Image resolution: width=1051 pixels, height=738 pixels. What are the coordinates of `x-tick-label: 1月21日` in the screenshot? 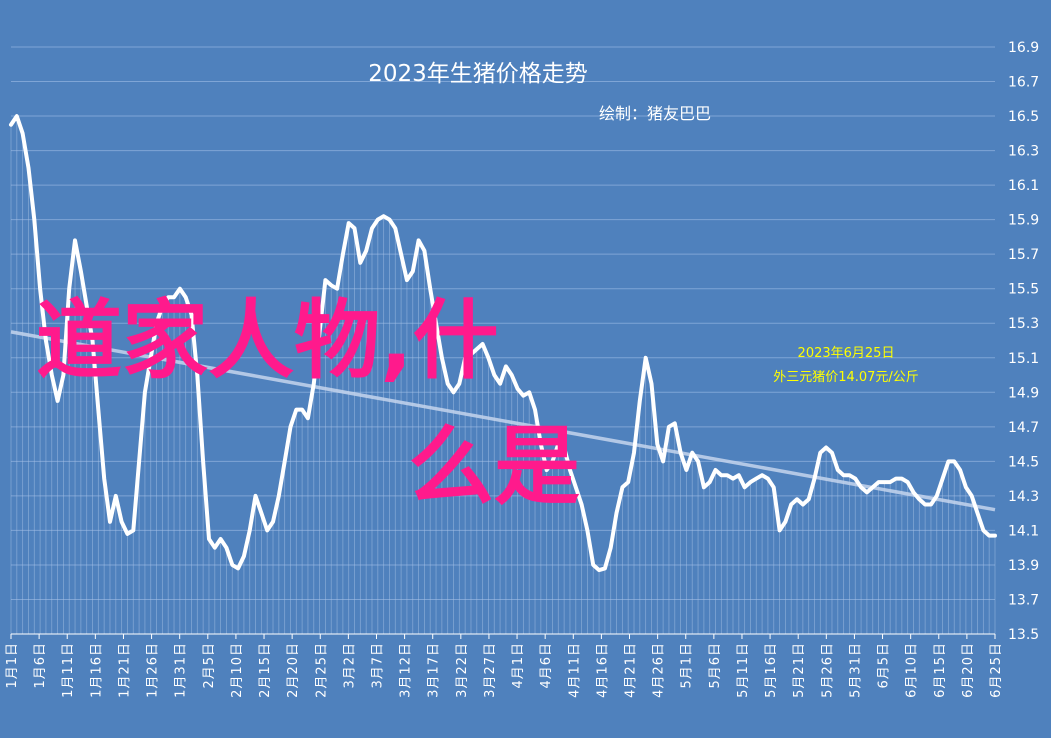 It's located at (124, 670).